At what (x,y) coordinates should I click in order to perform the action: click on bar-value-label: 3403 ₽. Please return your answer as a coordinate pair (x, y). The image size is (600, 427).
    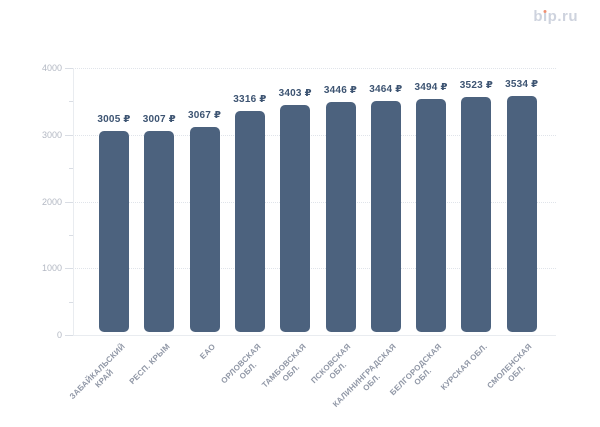
    Looking at the image, I should click on (295, 93).